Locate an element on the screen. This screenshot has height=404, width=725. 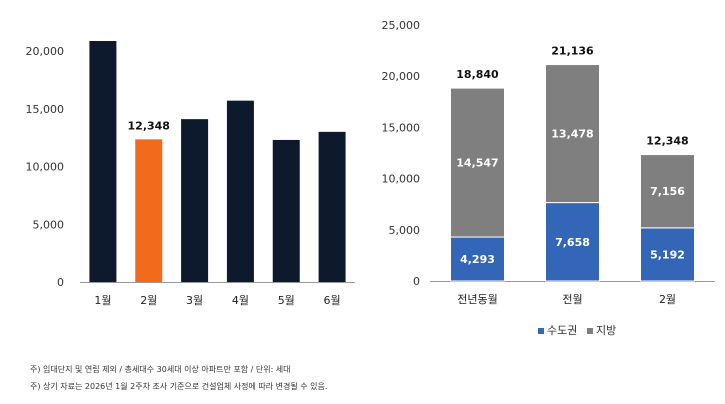
left-bar-1월 is located at coordinates (103, 161).